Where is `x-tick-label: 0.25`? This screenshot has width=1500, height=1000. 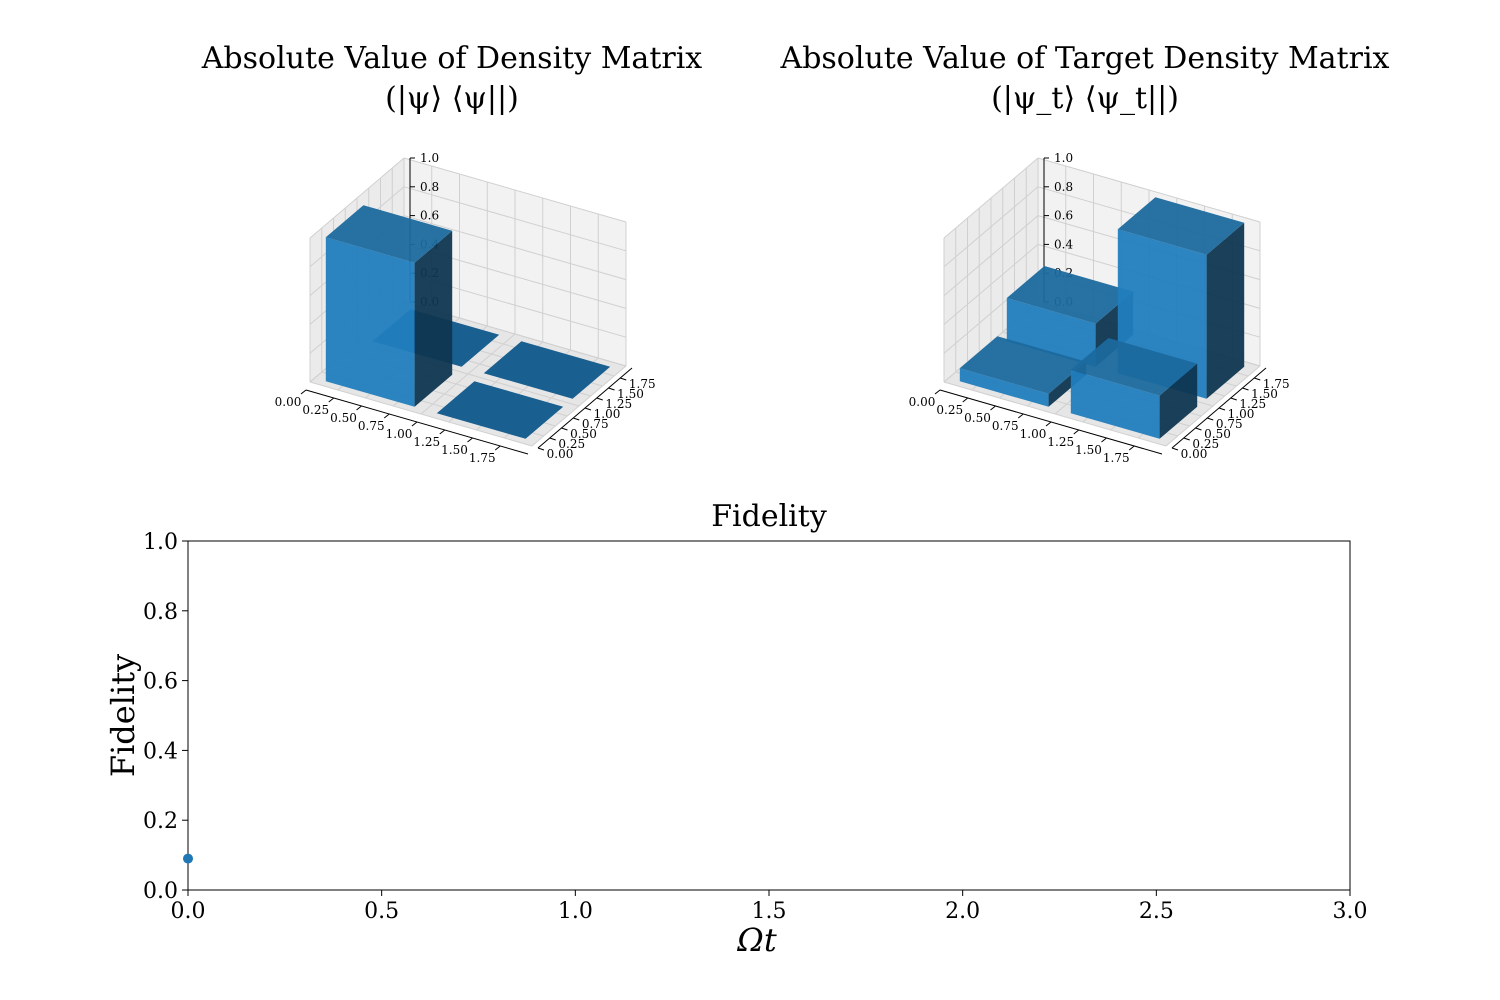
x-tick-label: 0.25 is located at coordinates (949, 410).